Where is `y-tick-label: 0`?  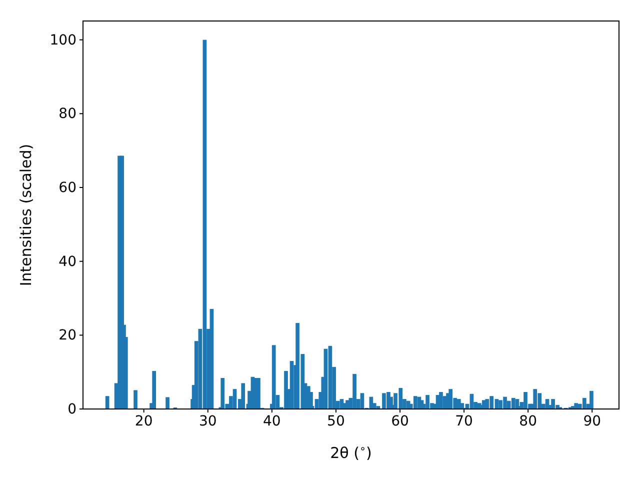 y-tick-label: 0 is located at coordinates (72, 409).